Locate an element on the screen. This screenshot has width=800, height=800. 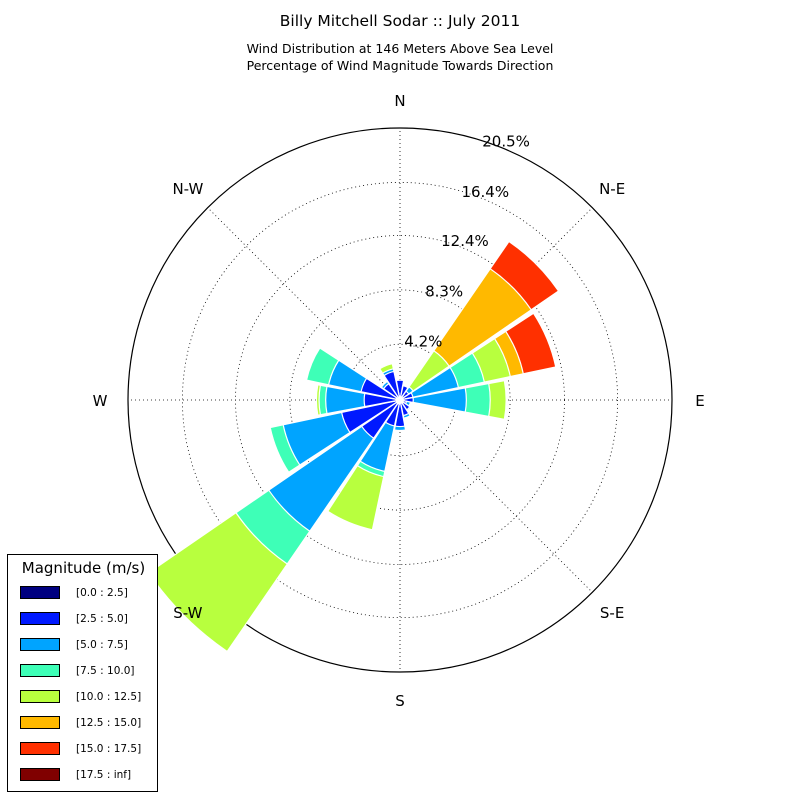
legend-title: Magnitude (m/s) is located at coordinates (83, 568).